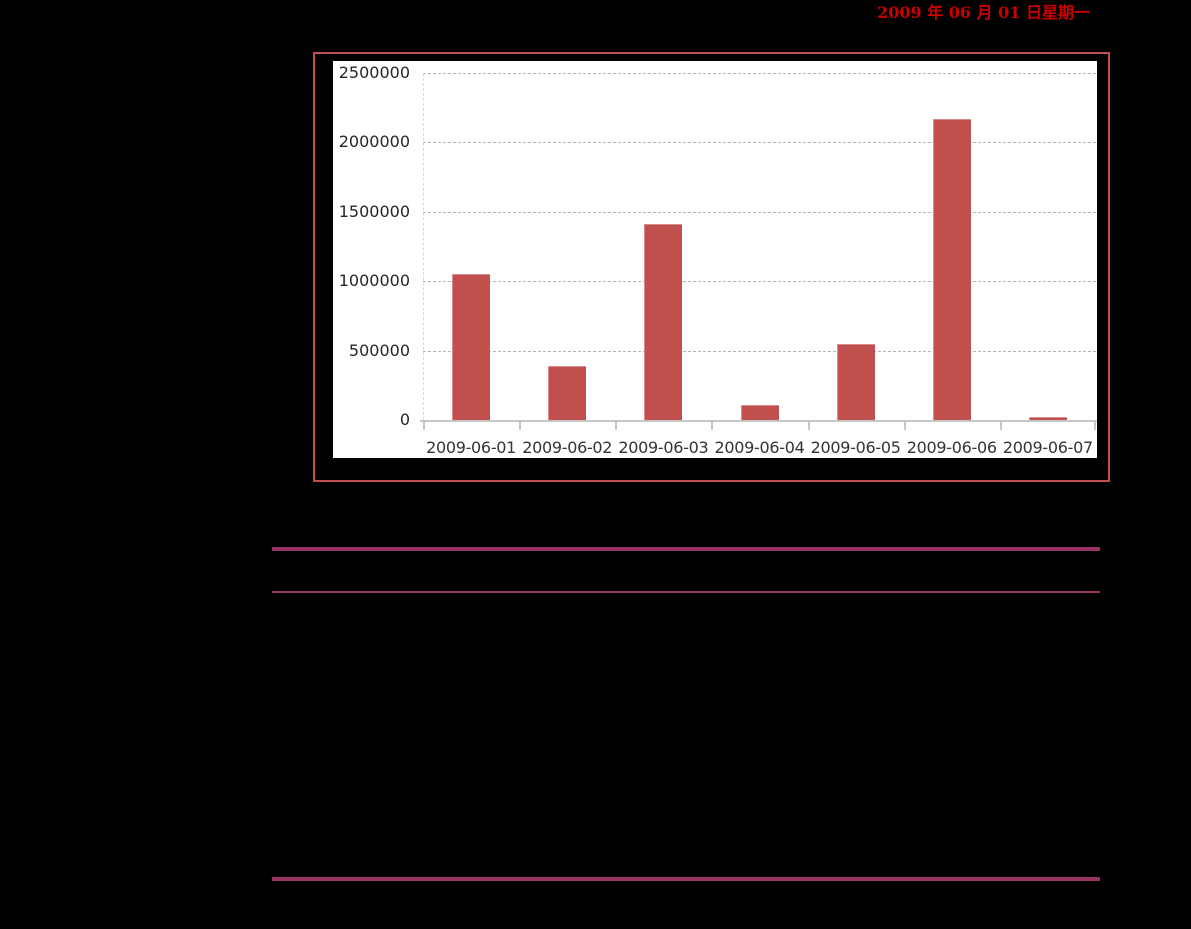 This screenshot has height=929, width=1191. What do you see at coordinates (374, 281) in the screenshot?
I see `y-axis-tick-label: 1000000` at bounding box center [374, 281].